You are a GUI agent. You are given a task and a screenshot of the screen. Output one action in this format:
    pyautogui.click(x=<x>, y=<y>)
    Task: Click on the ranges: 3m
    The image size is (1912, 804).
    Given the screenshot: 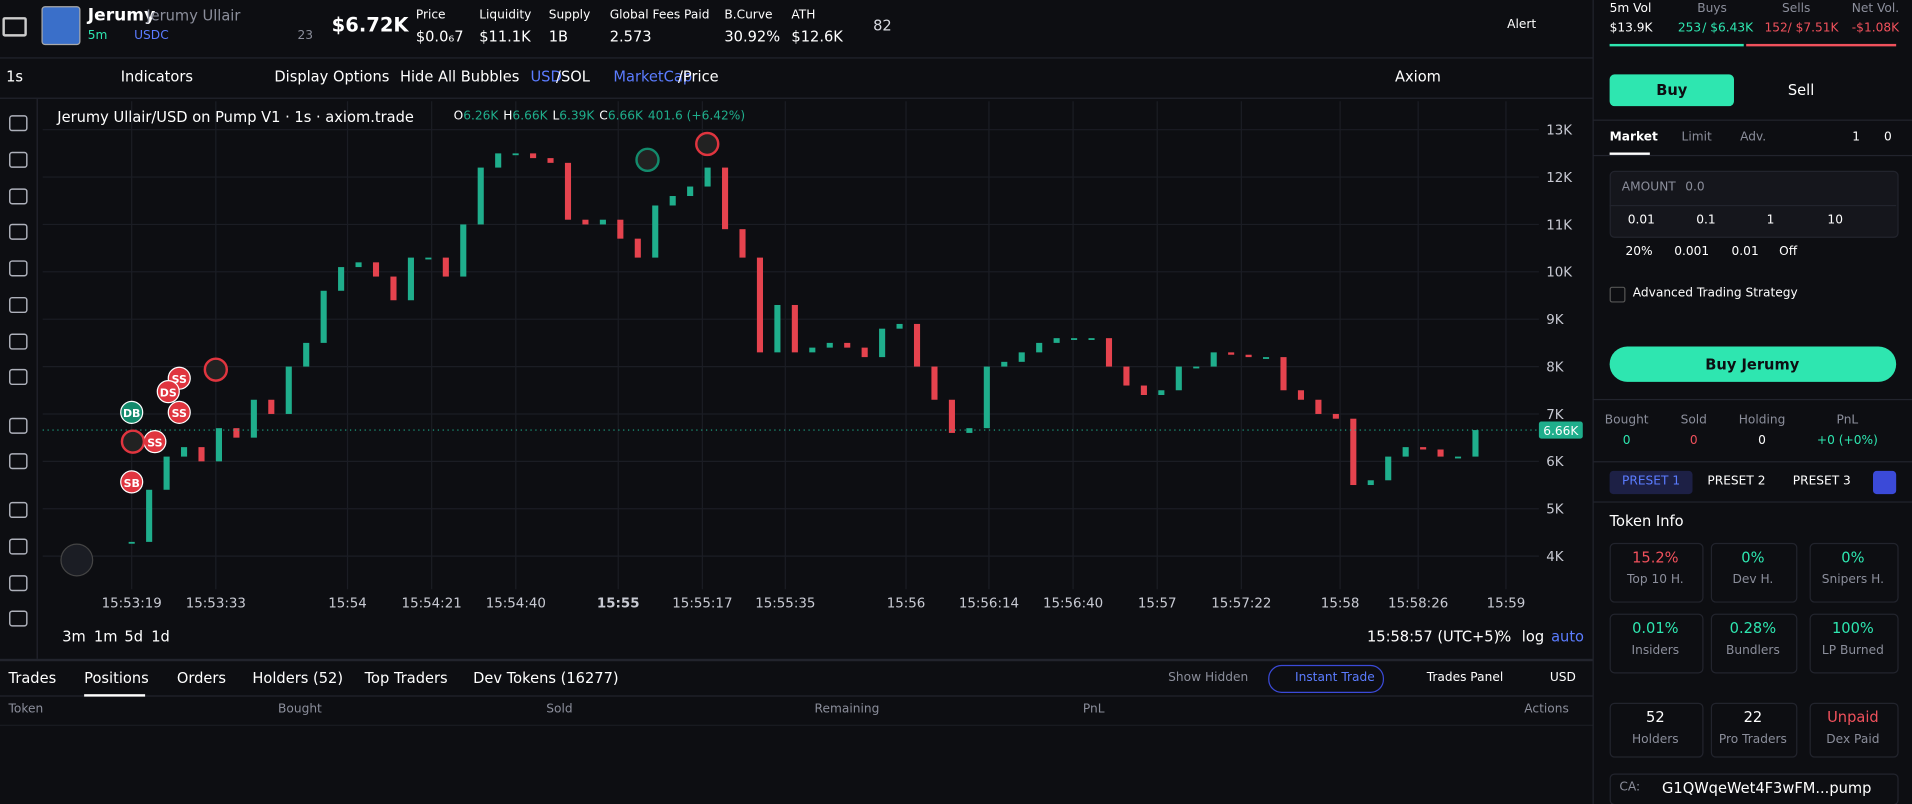 What is the action you would take?
    pyautogui.click(x=74, y=637)
    